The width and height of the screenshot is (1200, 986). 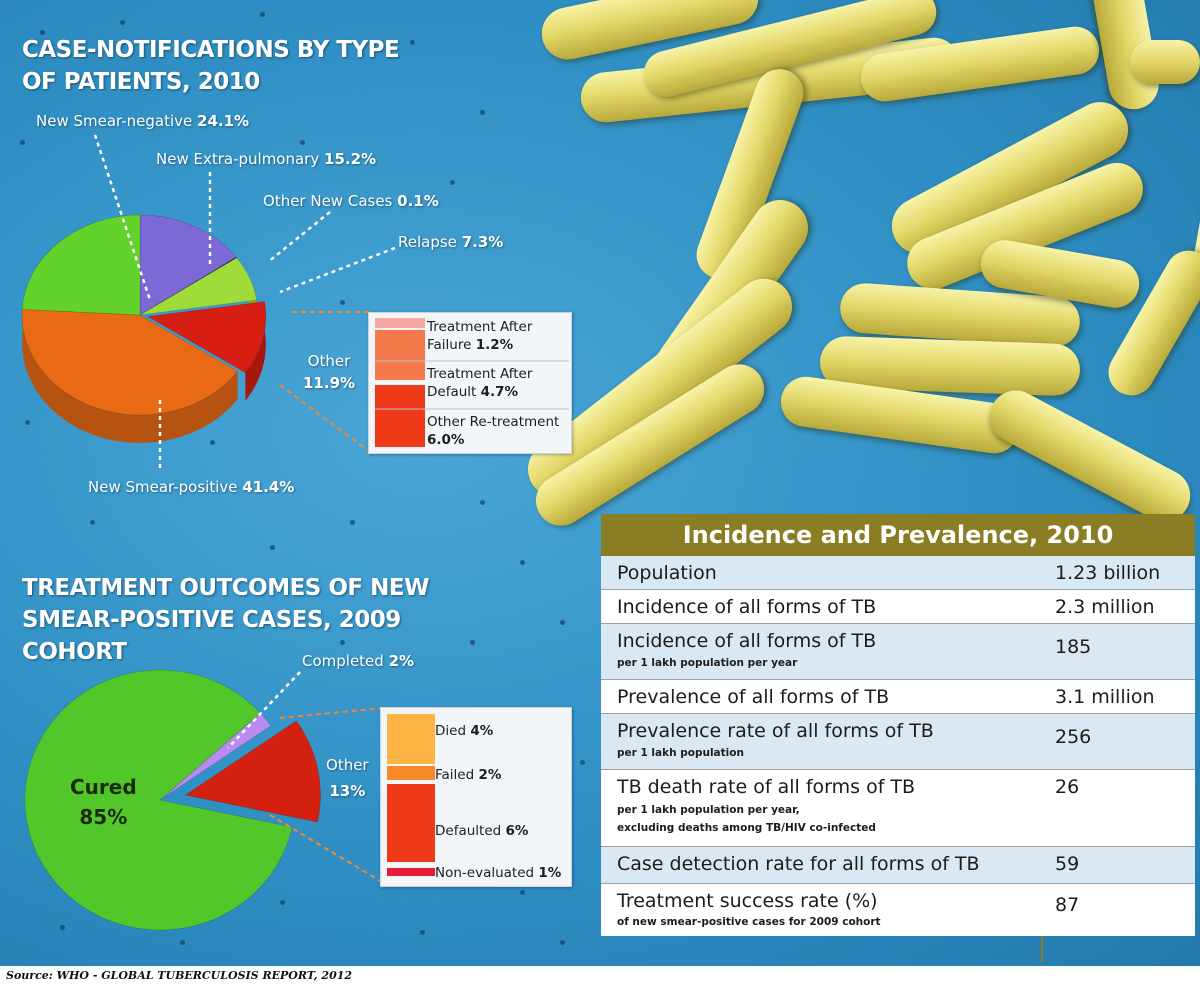 I want to click on chart1-breakdown-separators, so click(x=472, y=385).